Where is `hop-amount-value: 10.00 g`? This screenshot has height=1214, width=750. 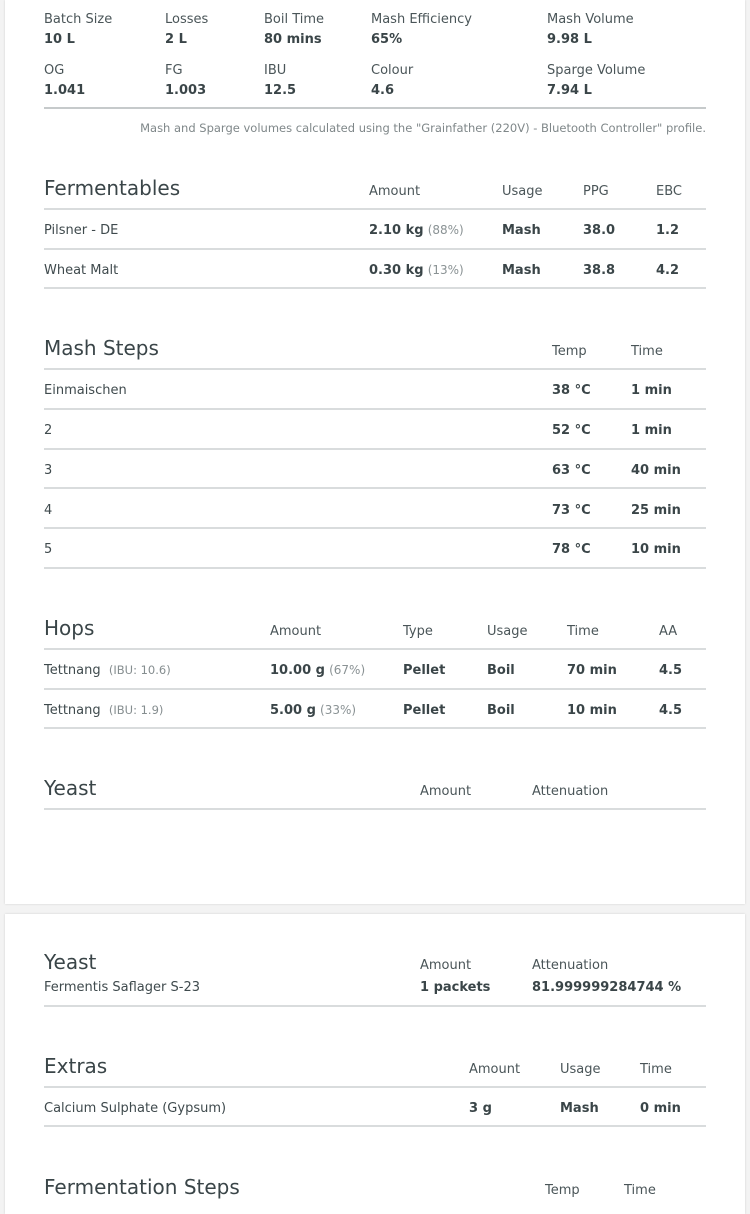
hop-amount-value: 10.00 g is located at coordinates (297, 670).